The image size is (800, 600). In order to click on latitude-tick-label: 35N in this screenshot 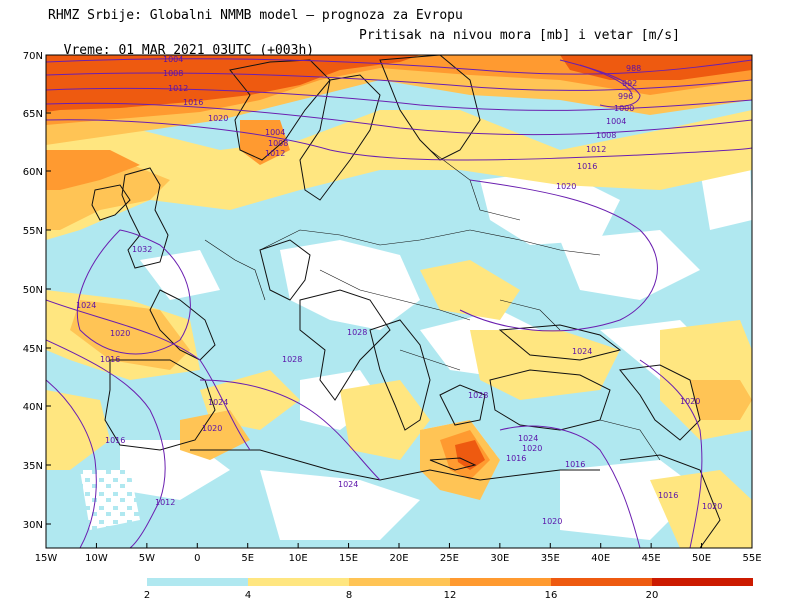, I will do `click(33, 466)`.